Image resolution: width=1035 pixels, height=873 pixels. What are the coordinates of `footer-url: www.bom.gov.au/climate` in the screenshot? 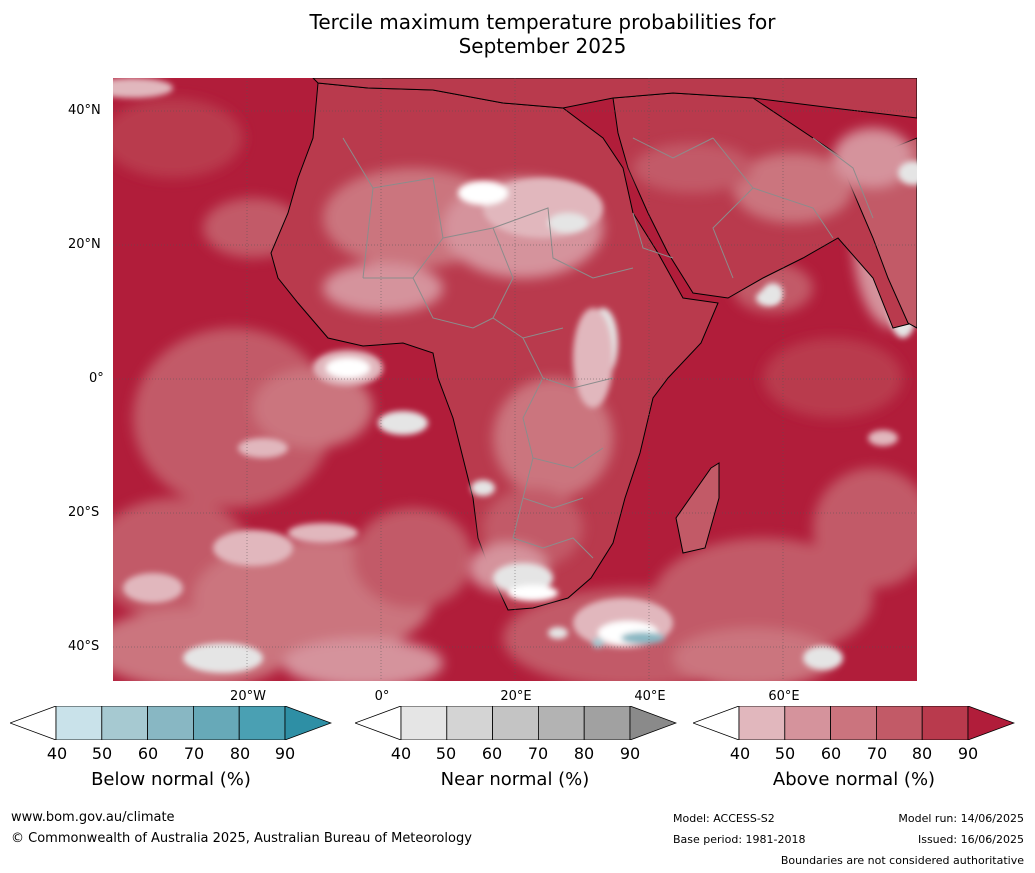 It's located at (93, 817).